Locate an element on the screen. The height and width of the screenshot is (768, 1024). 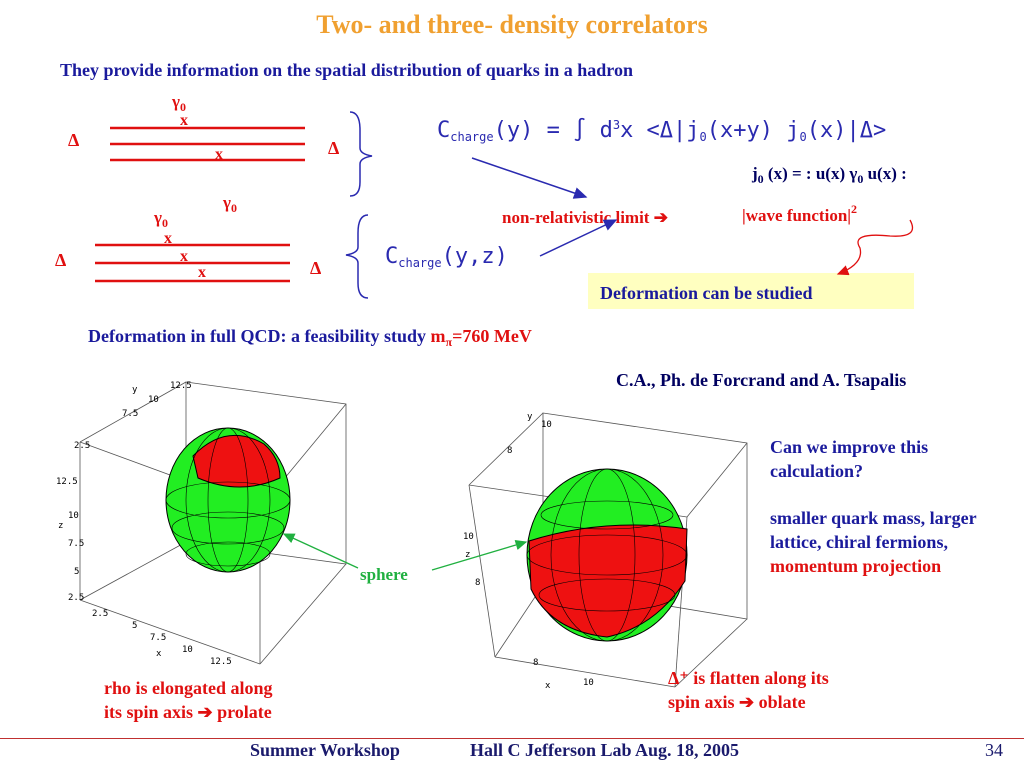
footer-workshop: Summer Workshop is located at coordinates (325, 750).